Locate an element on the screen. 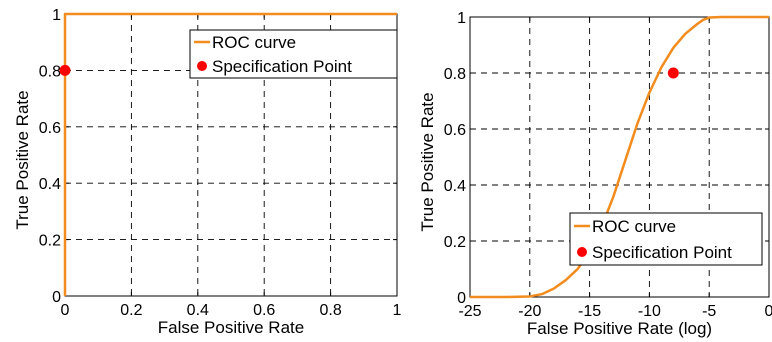 Image resolution: width=772 pixels, height=342 pixels. chart2-xtick-label: -5 is located at coordinates (709, 311).